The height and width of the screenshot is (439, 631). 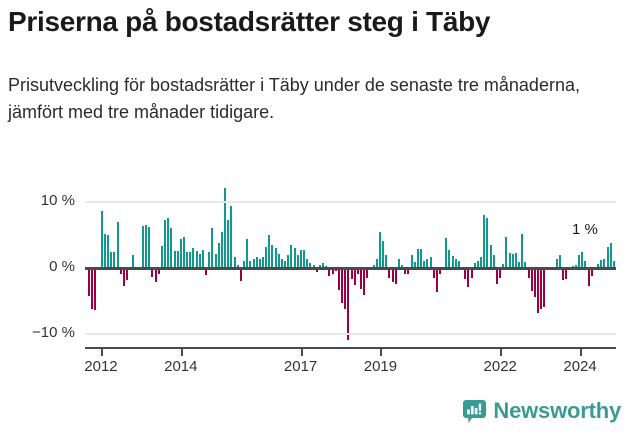 I want to click on newsworthy-logo: Newsworthy, so click(x=542, y=411).